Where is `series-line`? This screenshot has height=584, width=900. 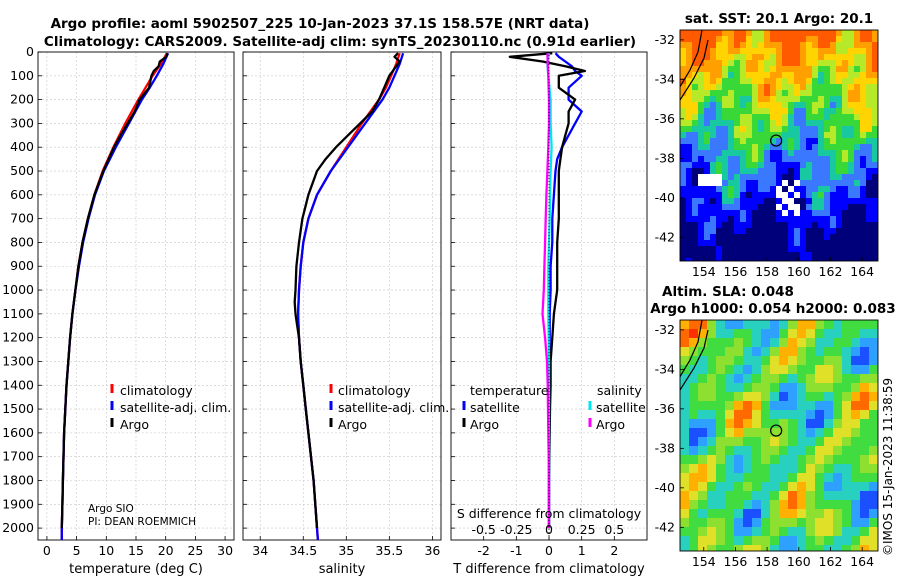
series-line is located at coordinates (546, 291).